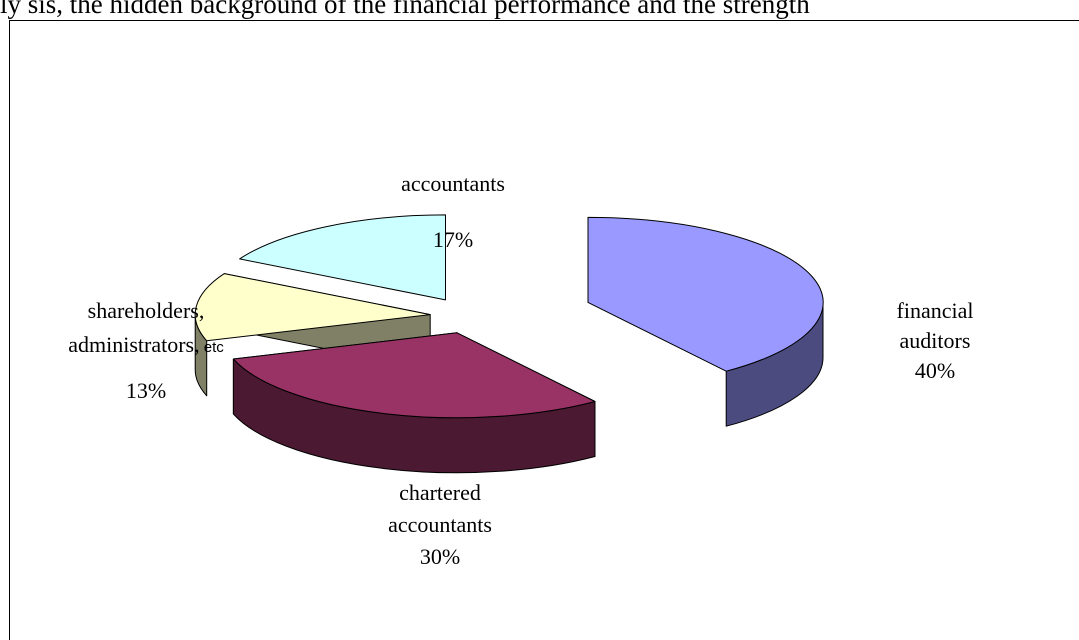  I want to click on slice-label-2-line-1: administrators, etc, so click(146, 344).